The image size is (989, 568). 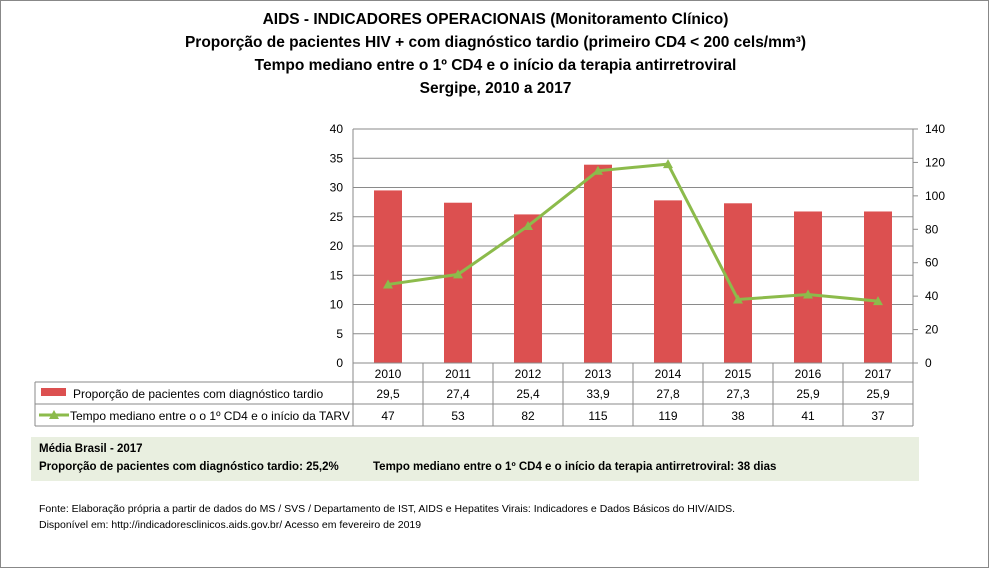 What do you see at coordinates (808, 374) in the screenshot?
I see `x-tick-label: 2016` at bounding box center [808, 374].